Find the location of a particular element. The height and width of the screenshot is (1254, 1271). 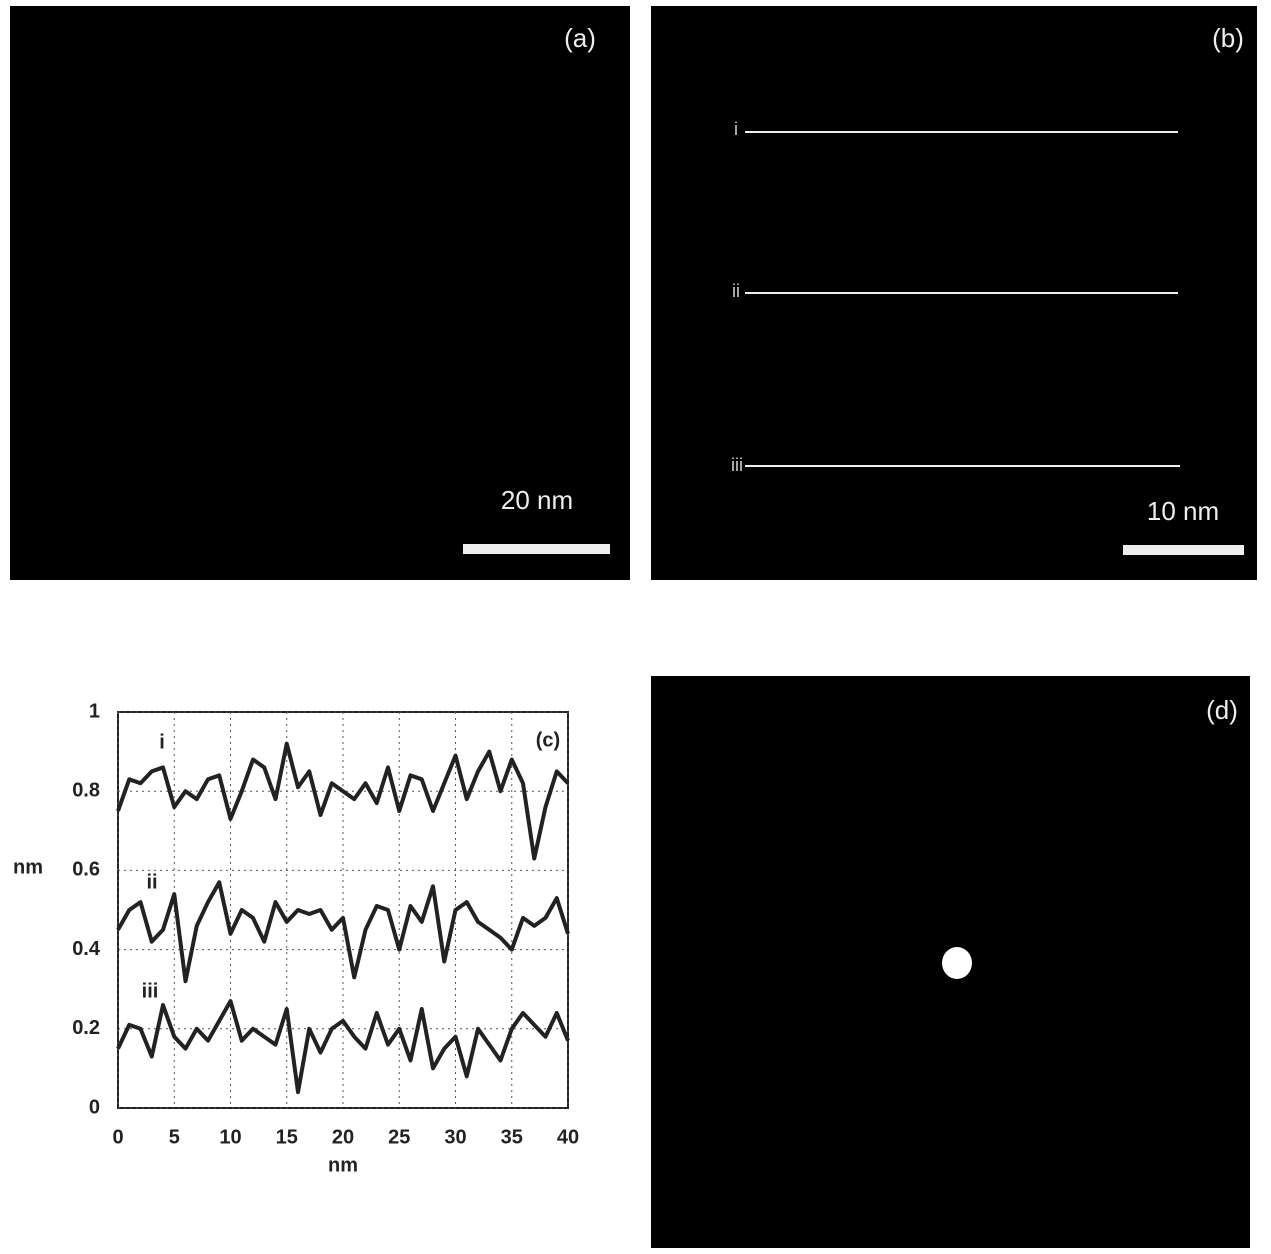

x-tick-label: 5 is located at coordinates (174, 1137).